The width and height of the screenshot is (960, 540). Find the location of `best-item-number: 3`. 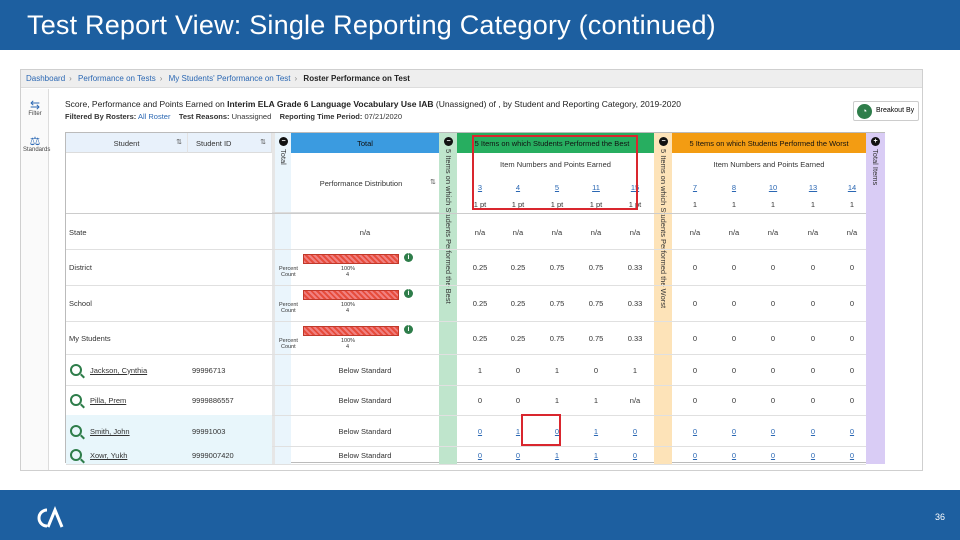

best-item-number: 3 is located at coordinates (480, 187).